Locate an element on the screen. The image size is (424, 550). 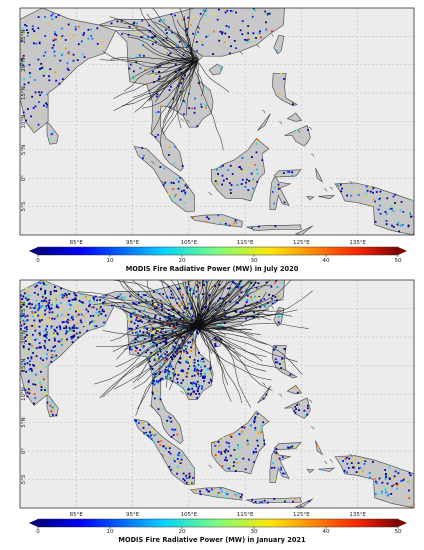
colorbar-tick-label: 20 is located at coordinates (182, 261).